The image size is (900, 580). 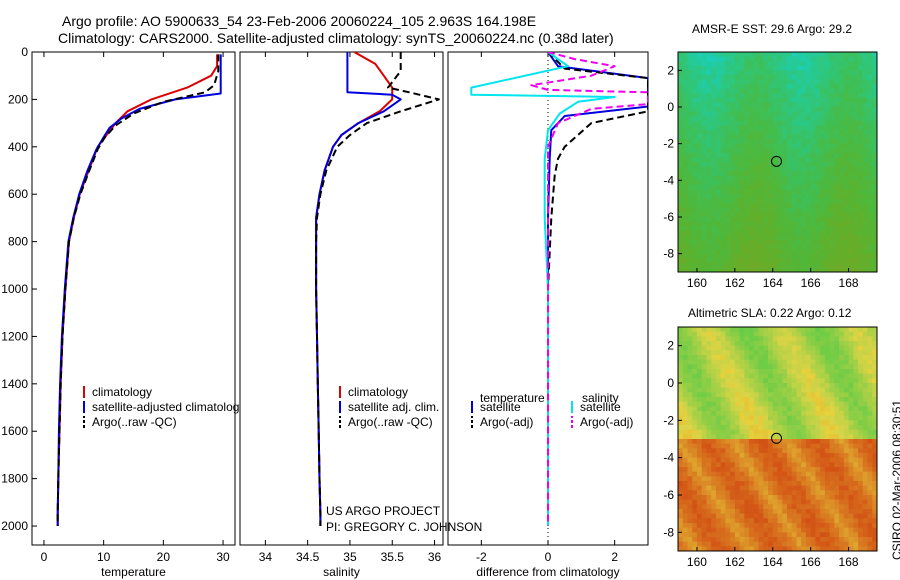 What do you see at coordinates (134, 422) in the screenshot?
I see `legend-label: Argo(..raw -QC)` at bounding box center [134, 422].